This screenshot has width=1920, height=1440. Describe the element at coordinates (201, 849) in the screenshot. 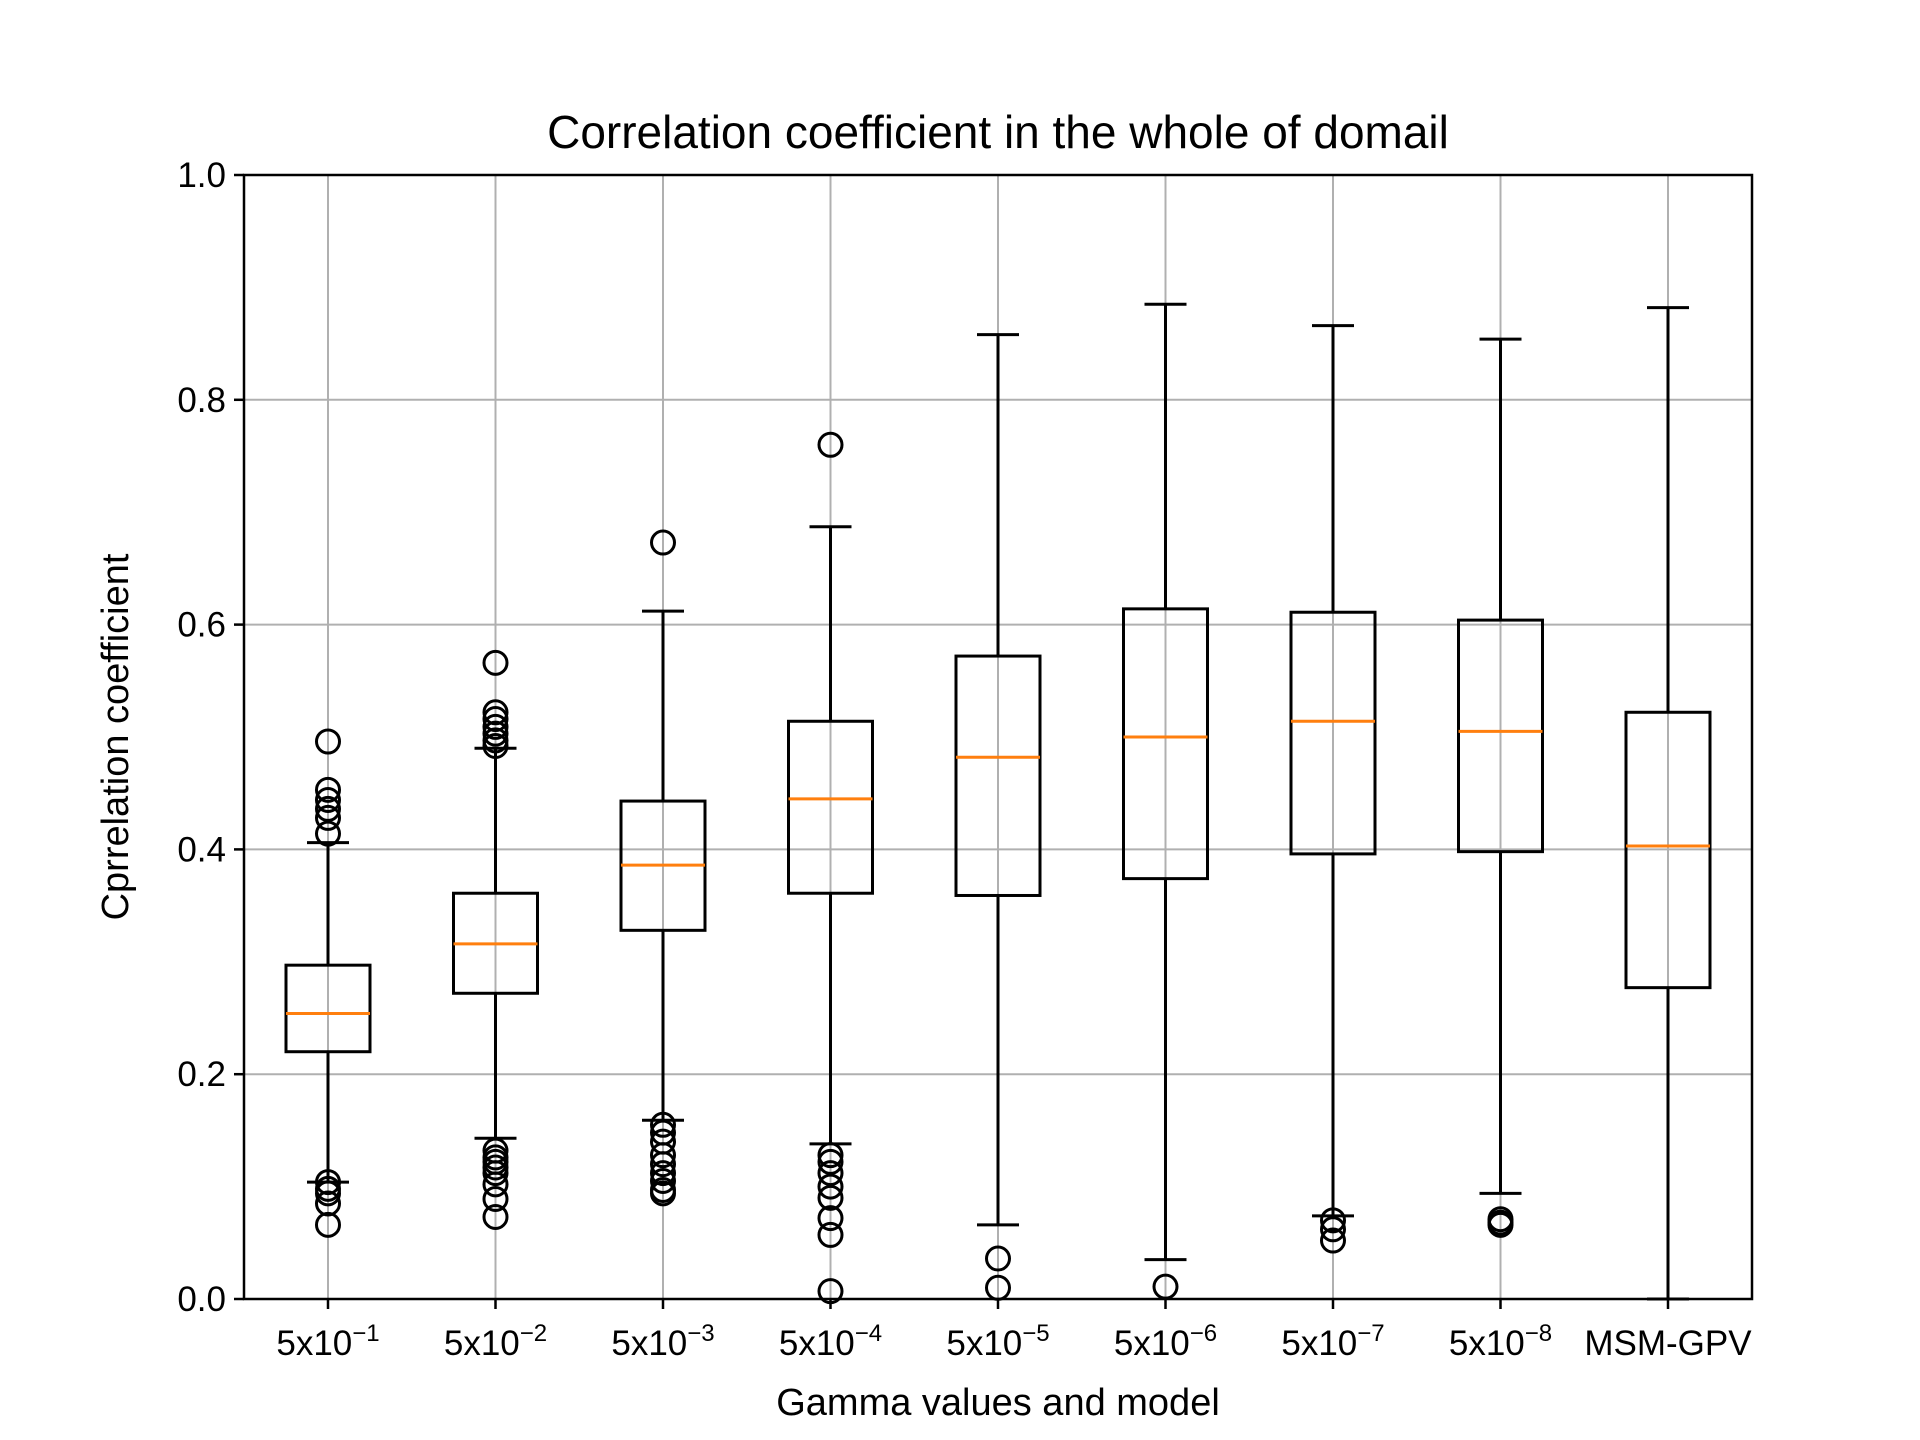

I see `y-tick-label: 0.4` at that location.